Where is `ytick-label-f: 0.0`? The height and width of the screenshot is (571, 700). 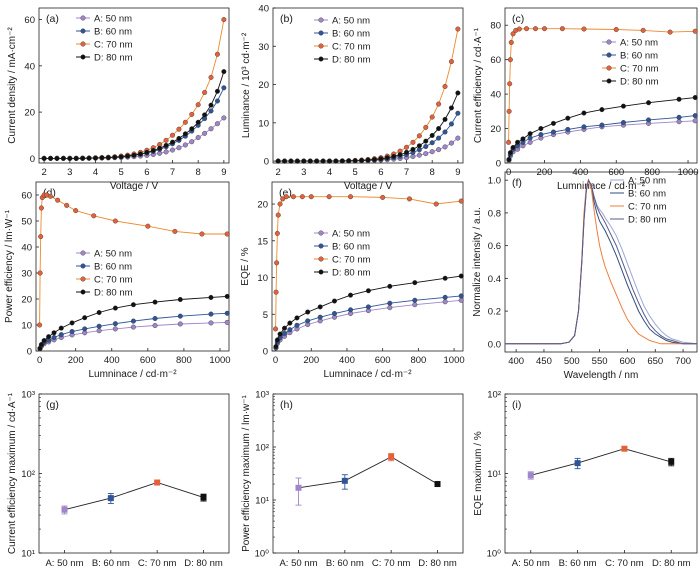 ytick-label-f: 0.0 is located at coordinates (494, 344).